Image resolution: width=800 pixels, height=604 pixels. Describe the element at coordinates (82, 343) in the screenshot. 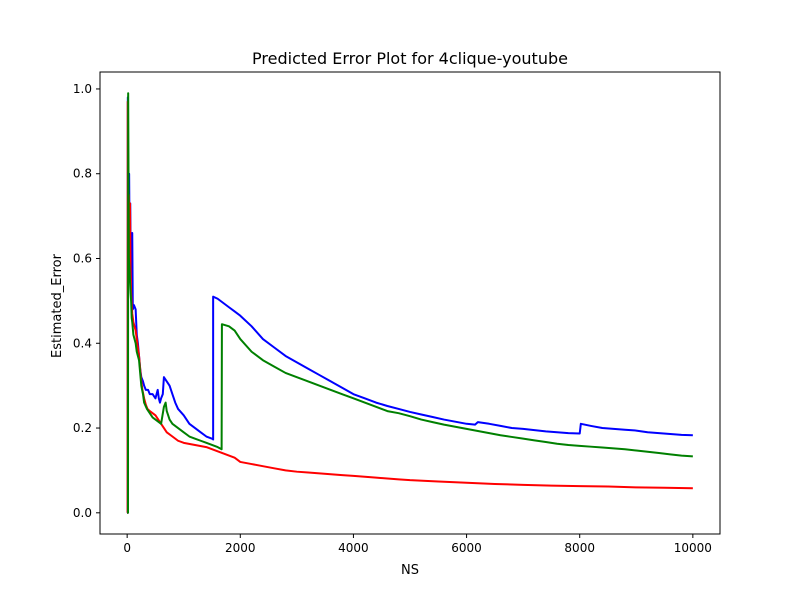

I see `y-tick-label: 0.4` at that location.